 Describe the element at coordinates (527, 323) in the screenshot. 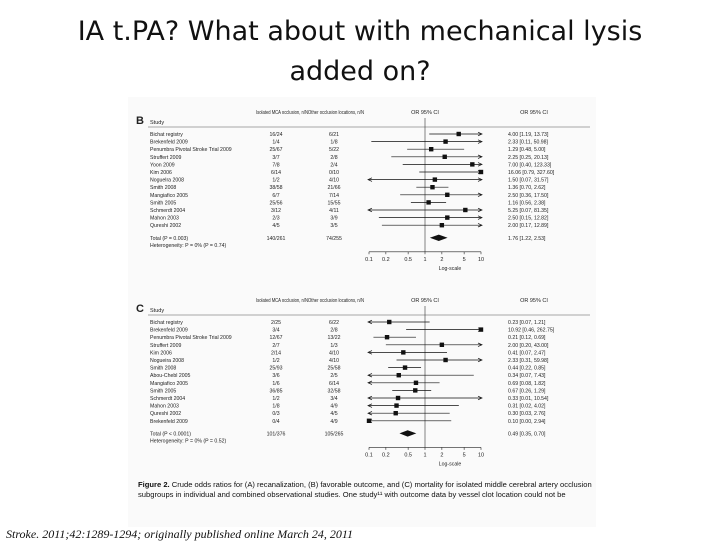

I see `panel-c-row-estimate-text: 0.23 [0.07, 1.21]` at that location.